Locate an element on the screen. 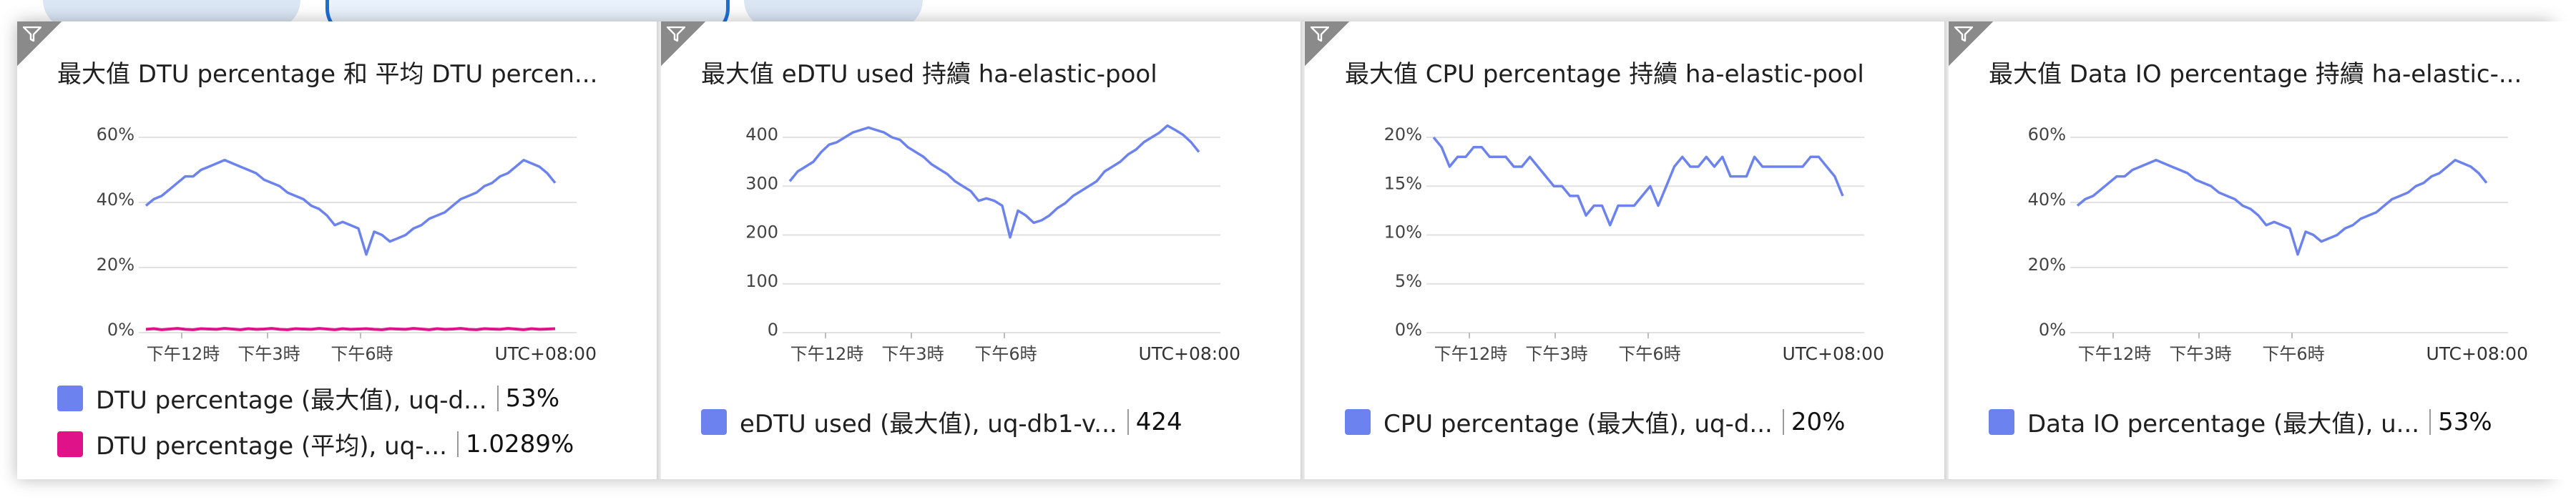  legend-item: DTU percentage (最大值), uq-d... 53% is located at coordinates (308, 398).